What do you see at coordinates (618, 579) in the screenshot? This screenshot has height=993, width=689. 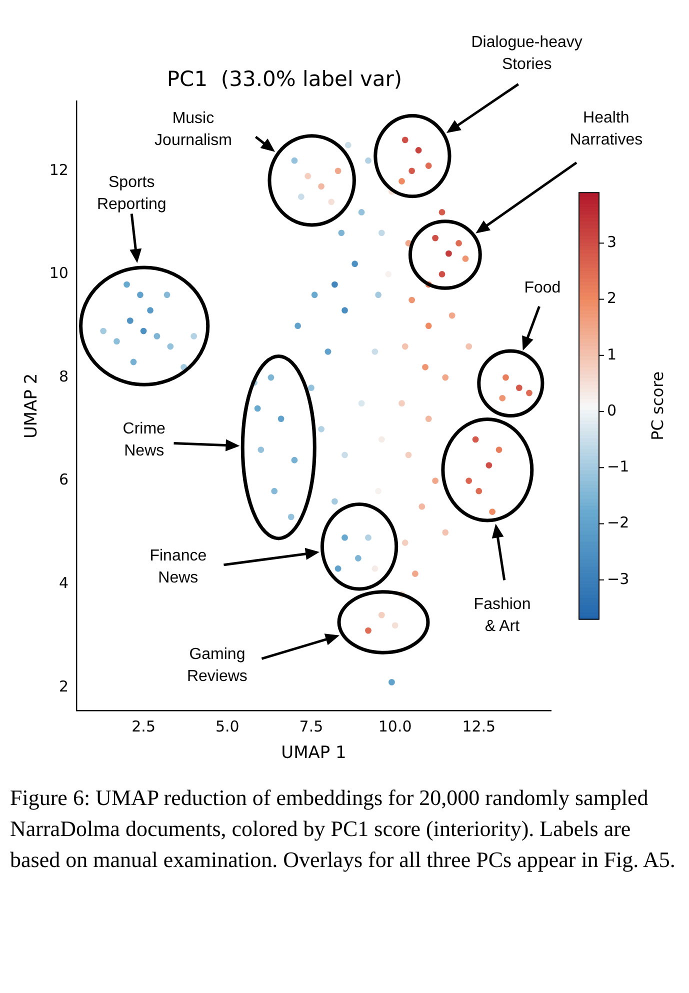 I see `color-bar-label: −3` at bounding box center [618, 579].